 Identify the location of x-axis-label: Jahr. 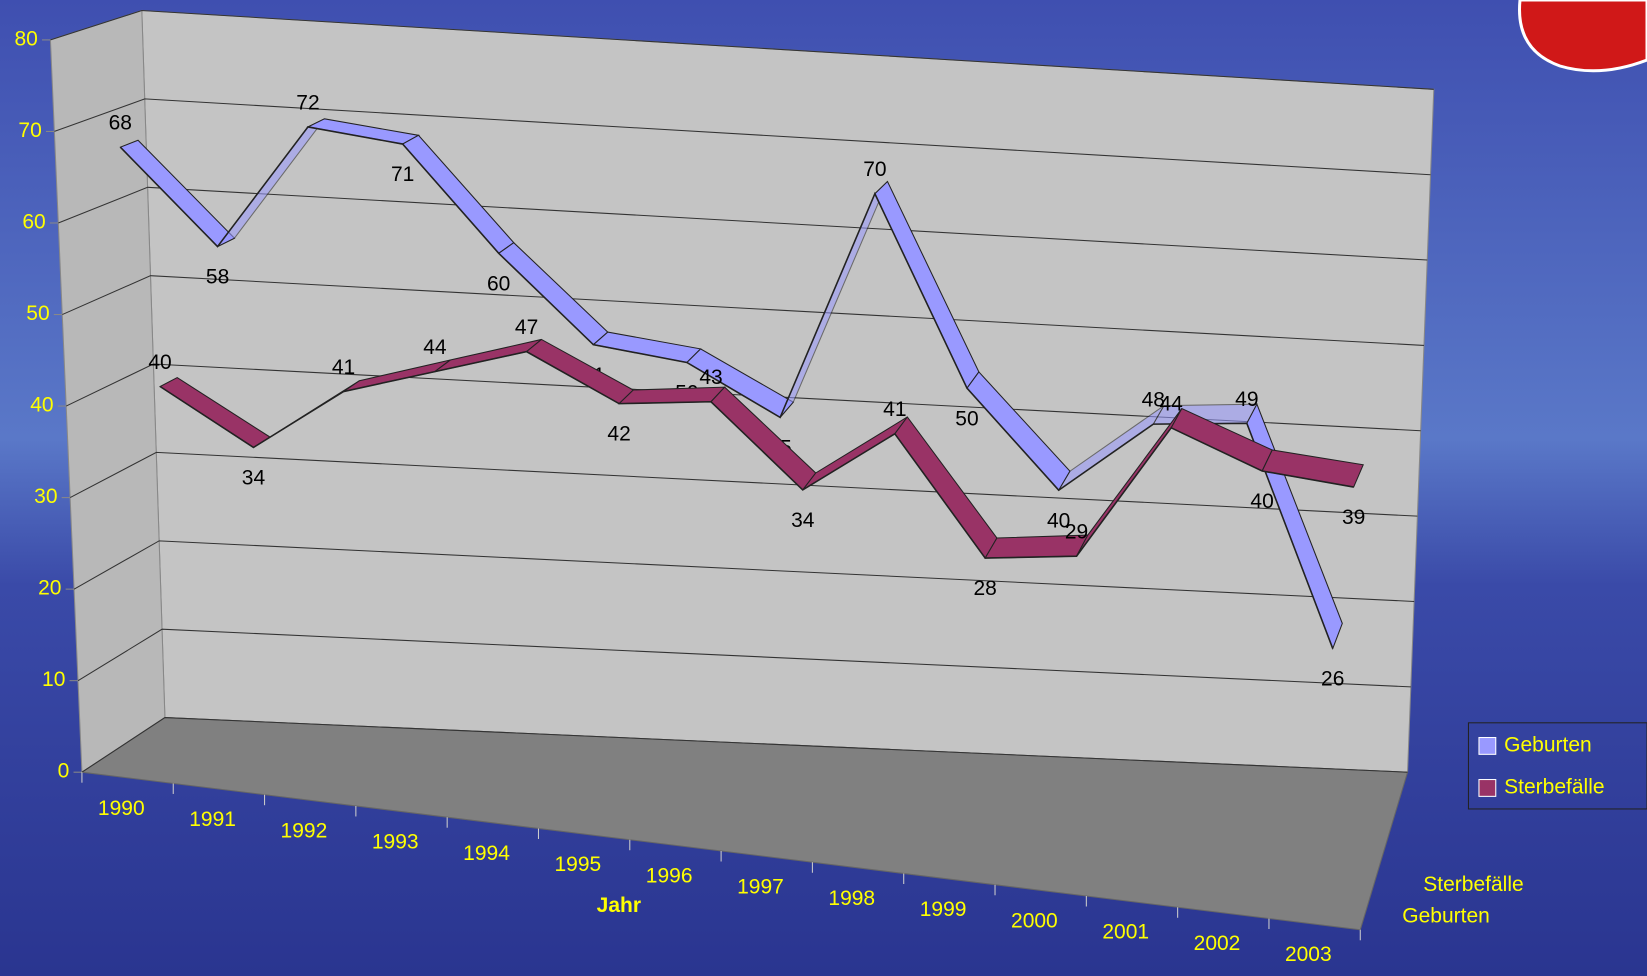
(619, 905).